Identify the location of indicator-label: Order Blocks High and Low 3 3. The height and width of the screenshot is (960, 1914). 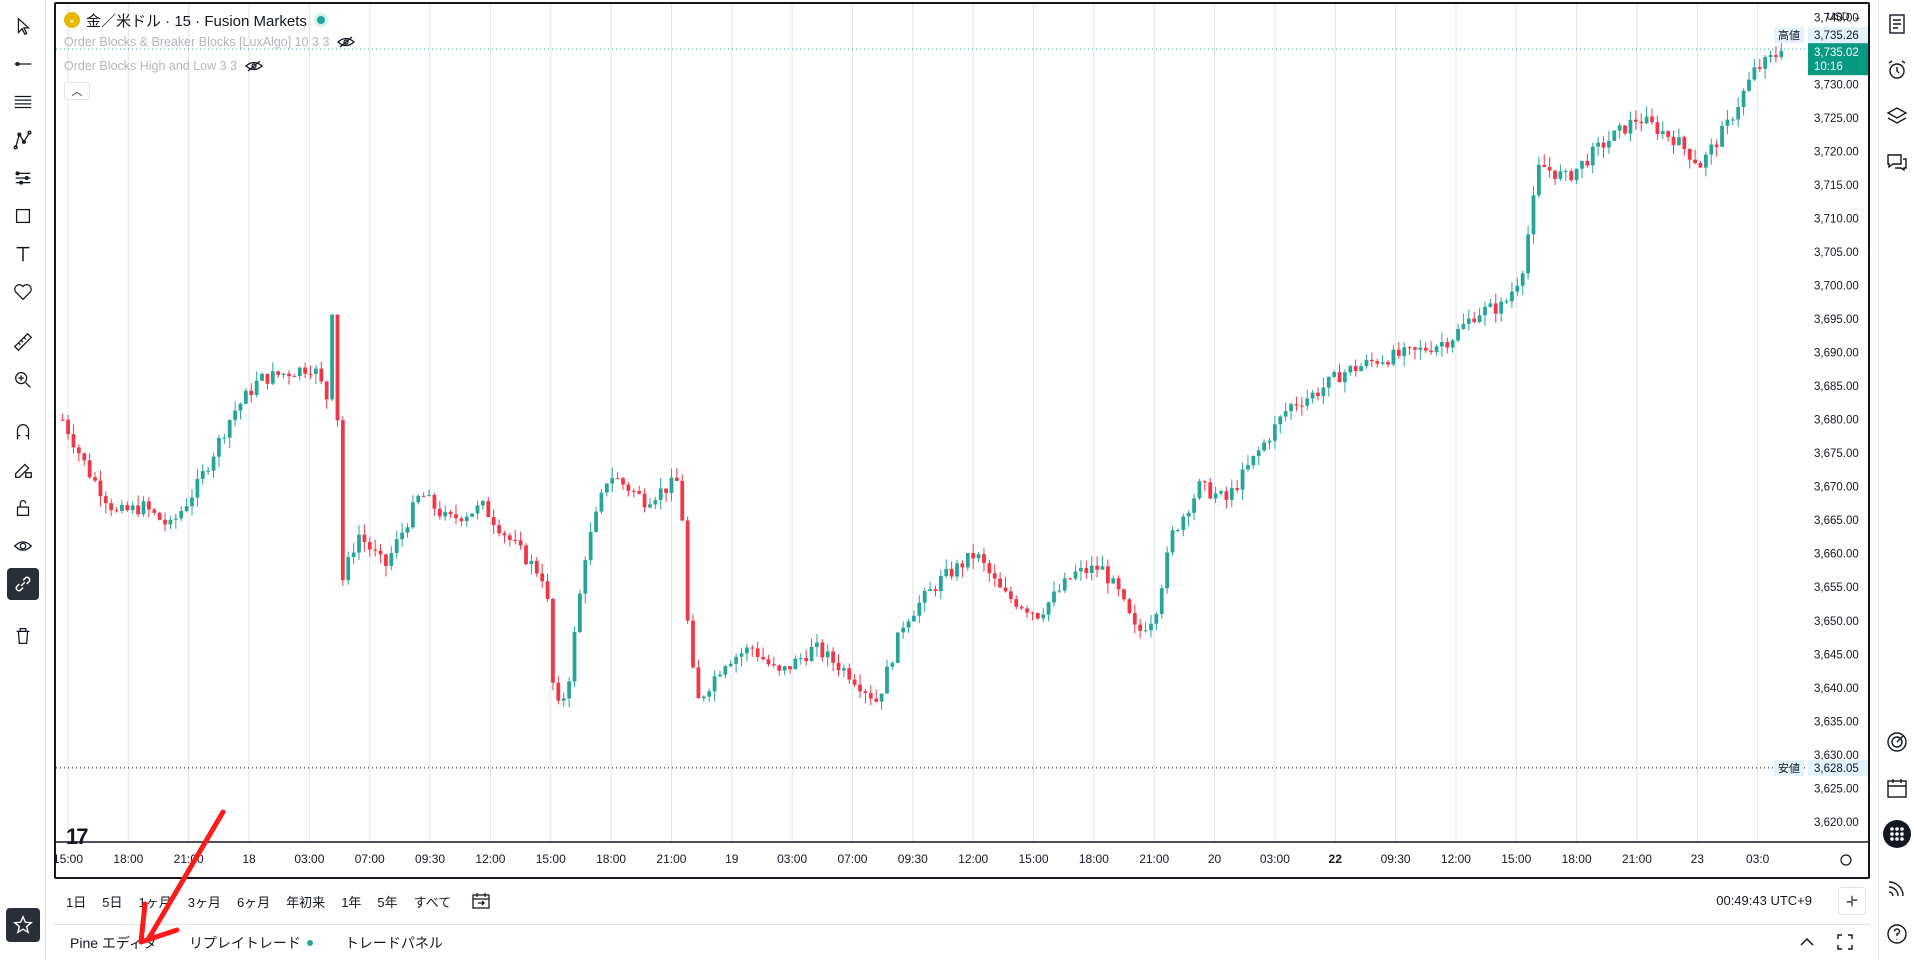
(151, 66).